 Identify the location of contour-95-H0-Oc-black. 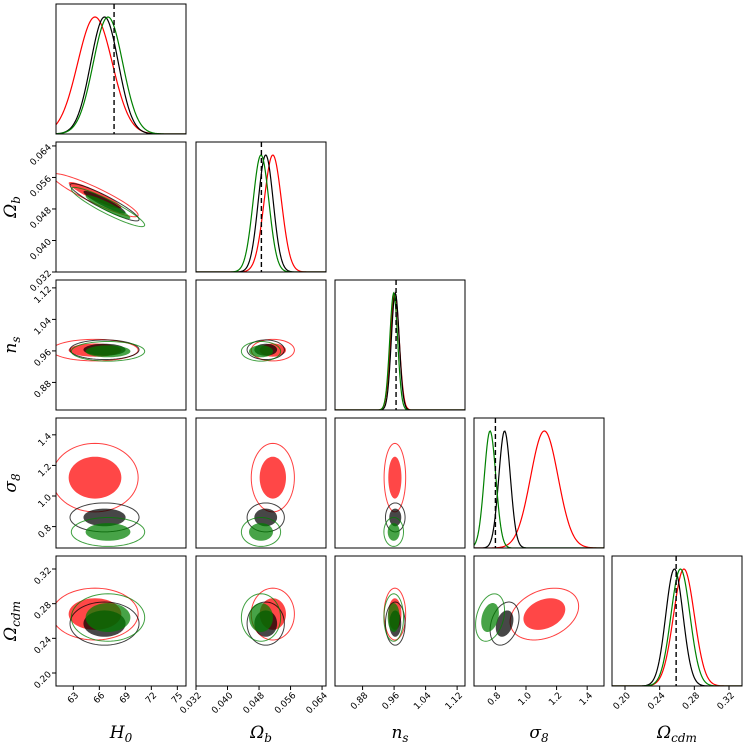
(104, 623).